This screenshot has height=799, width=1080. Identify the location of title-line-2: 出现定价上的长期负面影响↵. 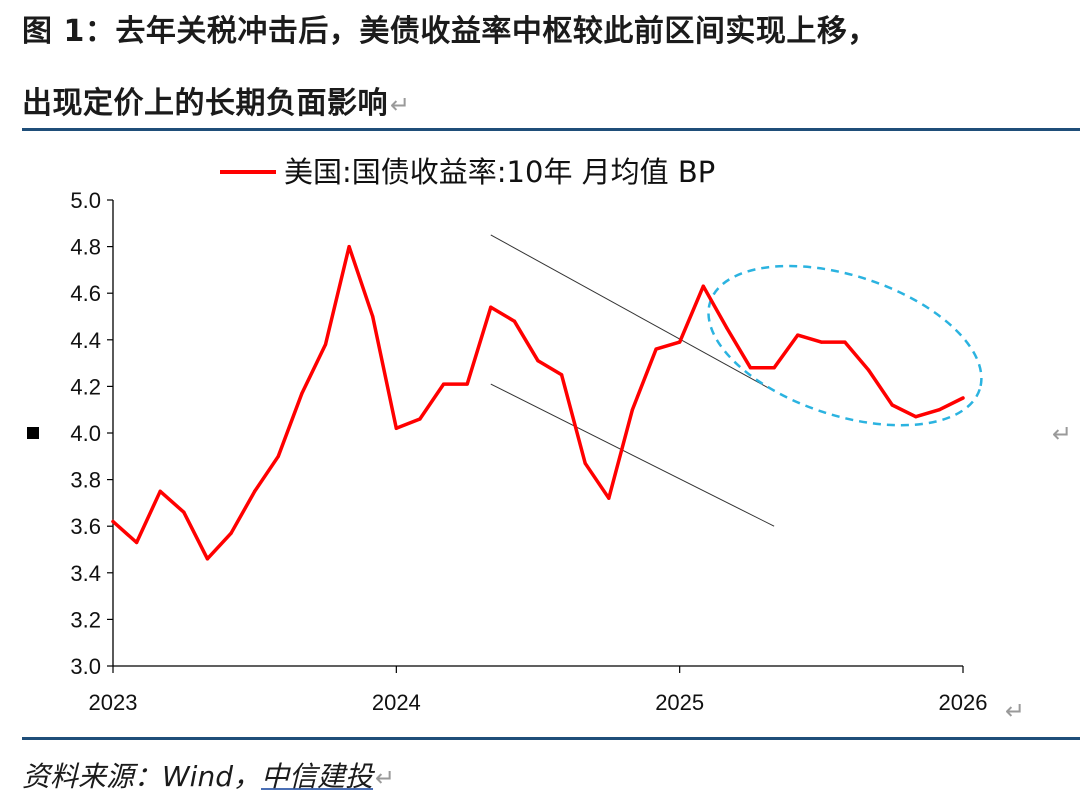
(216, 104).